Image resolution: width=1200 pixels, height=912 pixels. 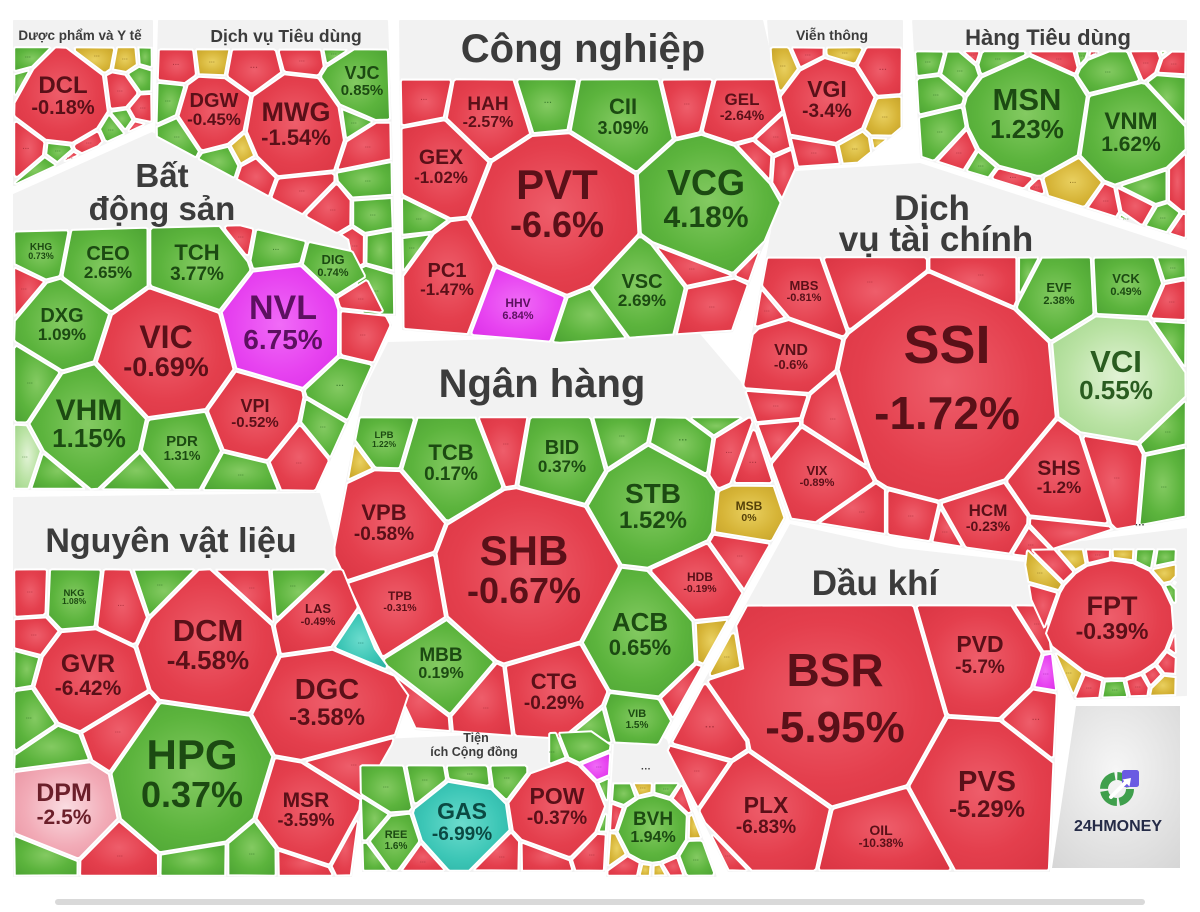 I want to click on svg-text: -0.39%, so click(x=1112, y=631).